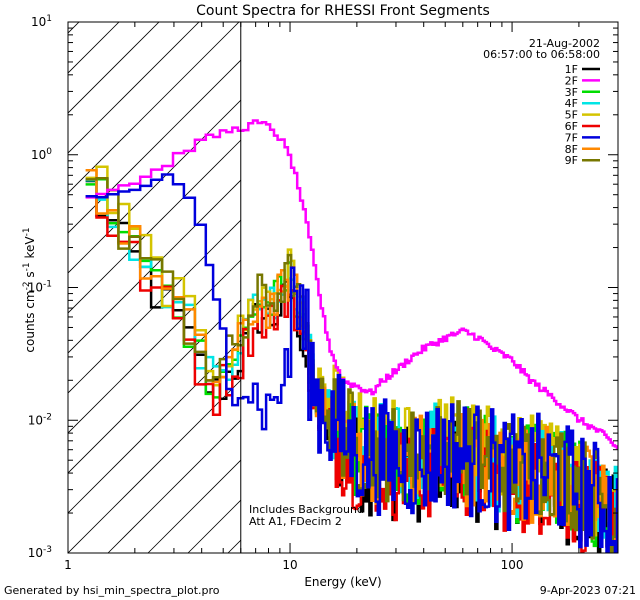 The width and height of the screenshot is (640, 600). I want to click on legend-label-7F: 7F, so click(571, 137).